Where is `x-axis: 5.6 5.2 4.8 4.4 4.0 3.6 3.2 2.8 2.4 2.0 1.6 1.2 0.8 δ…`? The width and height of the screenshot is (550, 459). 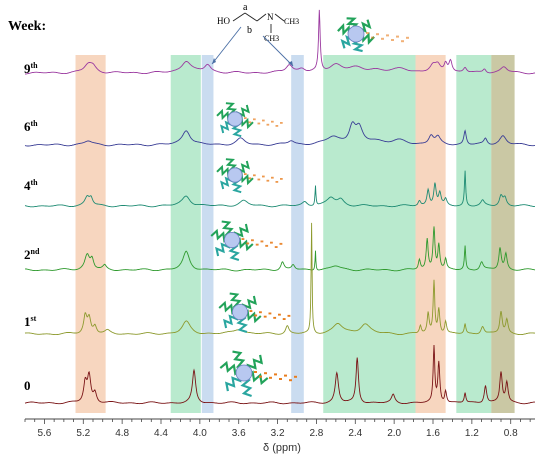
x-axis: 5.6 5.2 4.8 4.4 4.0 3.6 3.2 2.8 2.4 2.0 1.6 1.2 0.8 δ… is located at coordinates (279, 436).